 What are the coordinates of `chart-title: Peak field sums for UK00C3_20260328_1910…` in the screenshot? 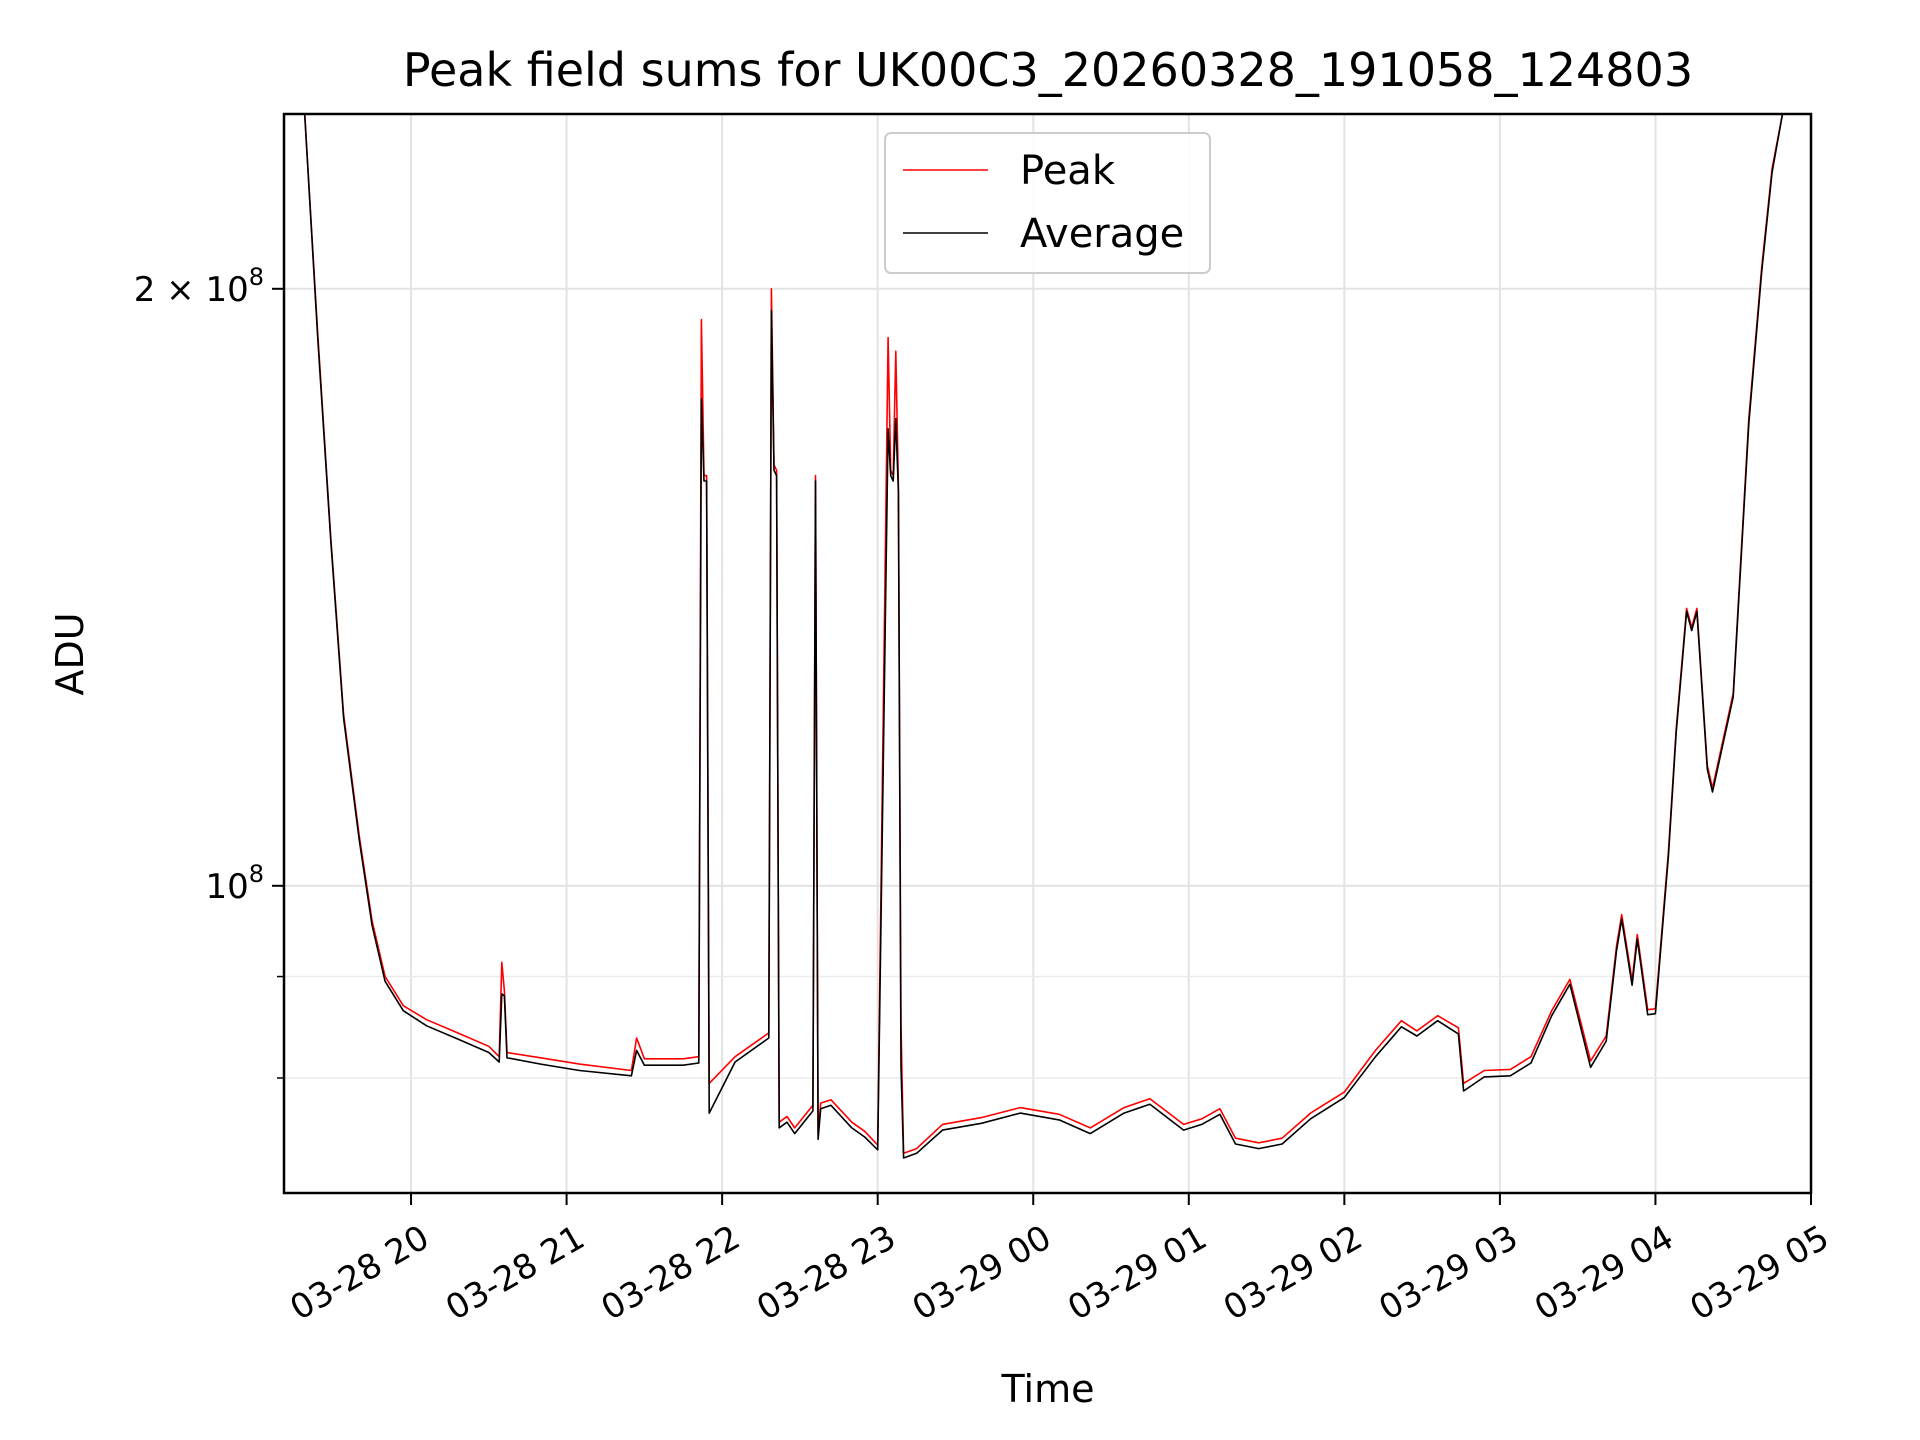 It's located at (1048, 70).